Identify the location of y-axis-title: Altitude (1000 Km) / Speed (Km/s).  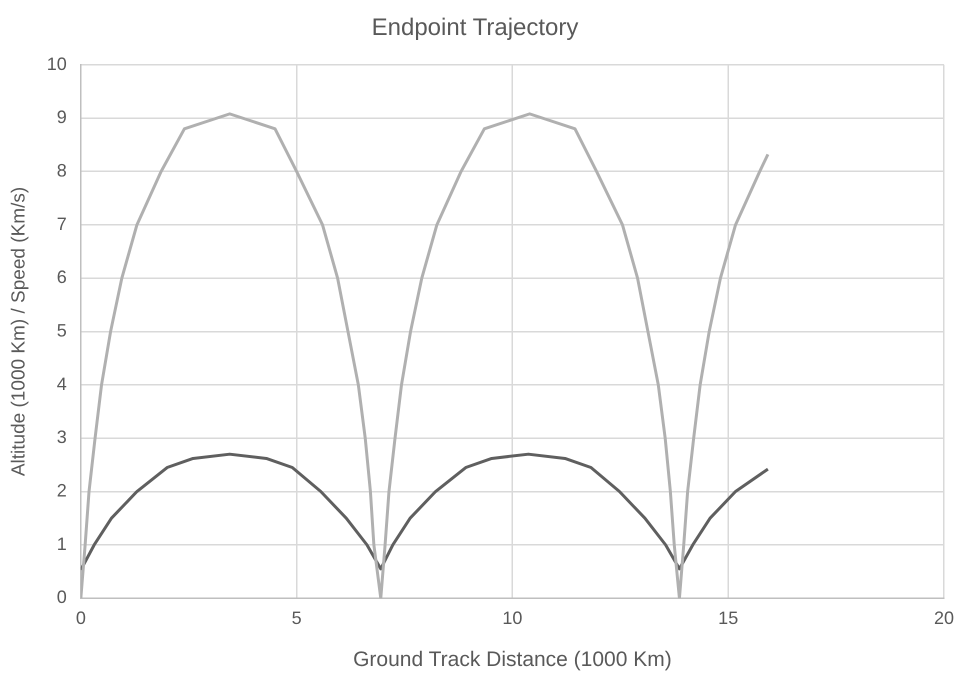
(19, 331).